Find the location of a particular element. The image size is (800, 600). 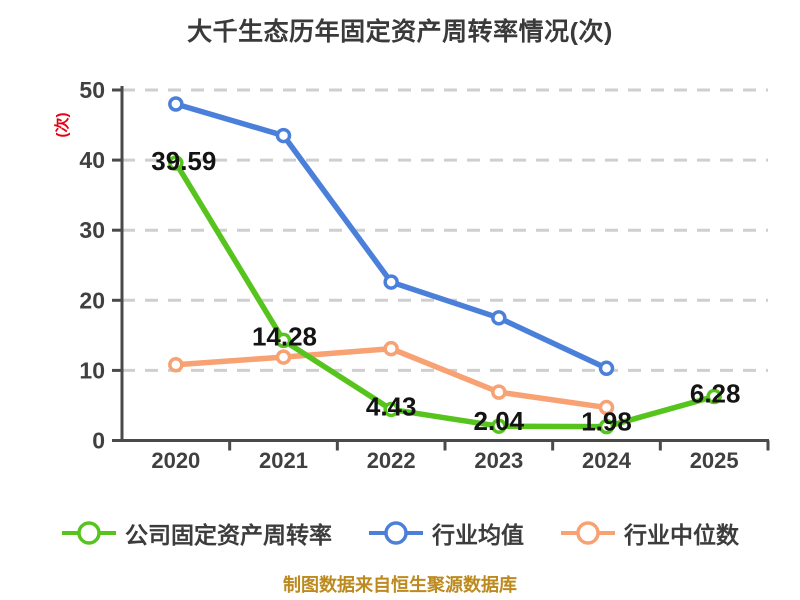

svg-text: 10 is located at coordinates (92, 370).